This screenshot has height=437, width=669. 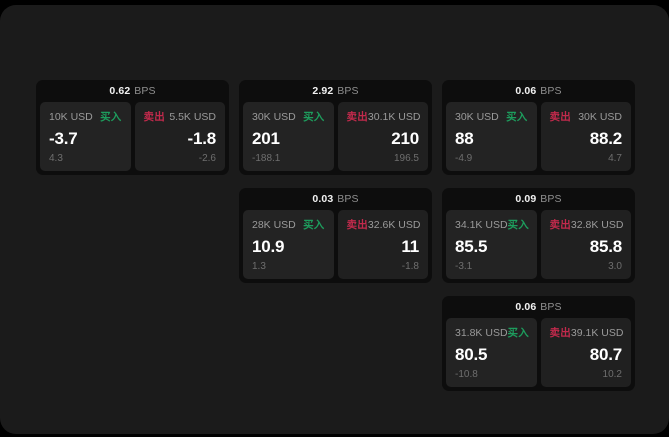 What do you see at coordinates (526, 199) in the screenshot?
I see `bps-value: 0.09` at bounding box center [526, 199].